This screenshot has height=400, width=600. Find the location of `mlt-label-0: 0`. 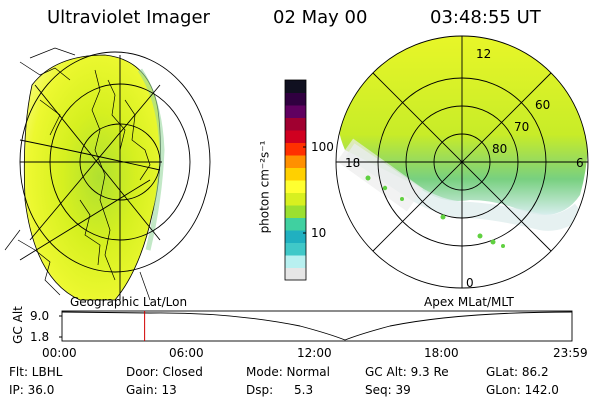

mlt-label-0: 0 is located at coordinates (470, 283).